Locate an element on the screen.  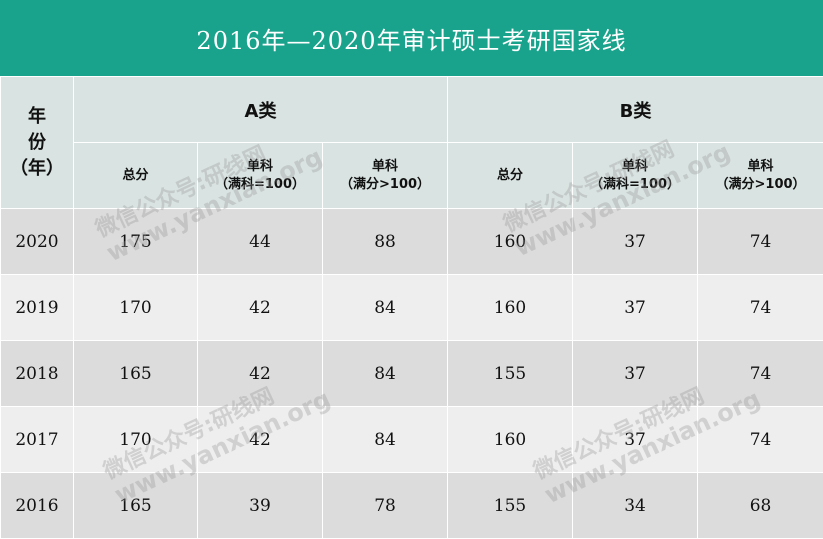
a-single-100-header: 单科 （满科=100） is located at coordinates (260, 175).